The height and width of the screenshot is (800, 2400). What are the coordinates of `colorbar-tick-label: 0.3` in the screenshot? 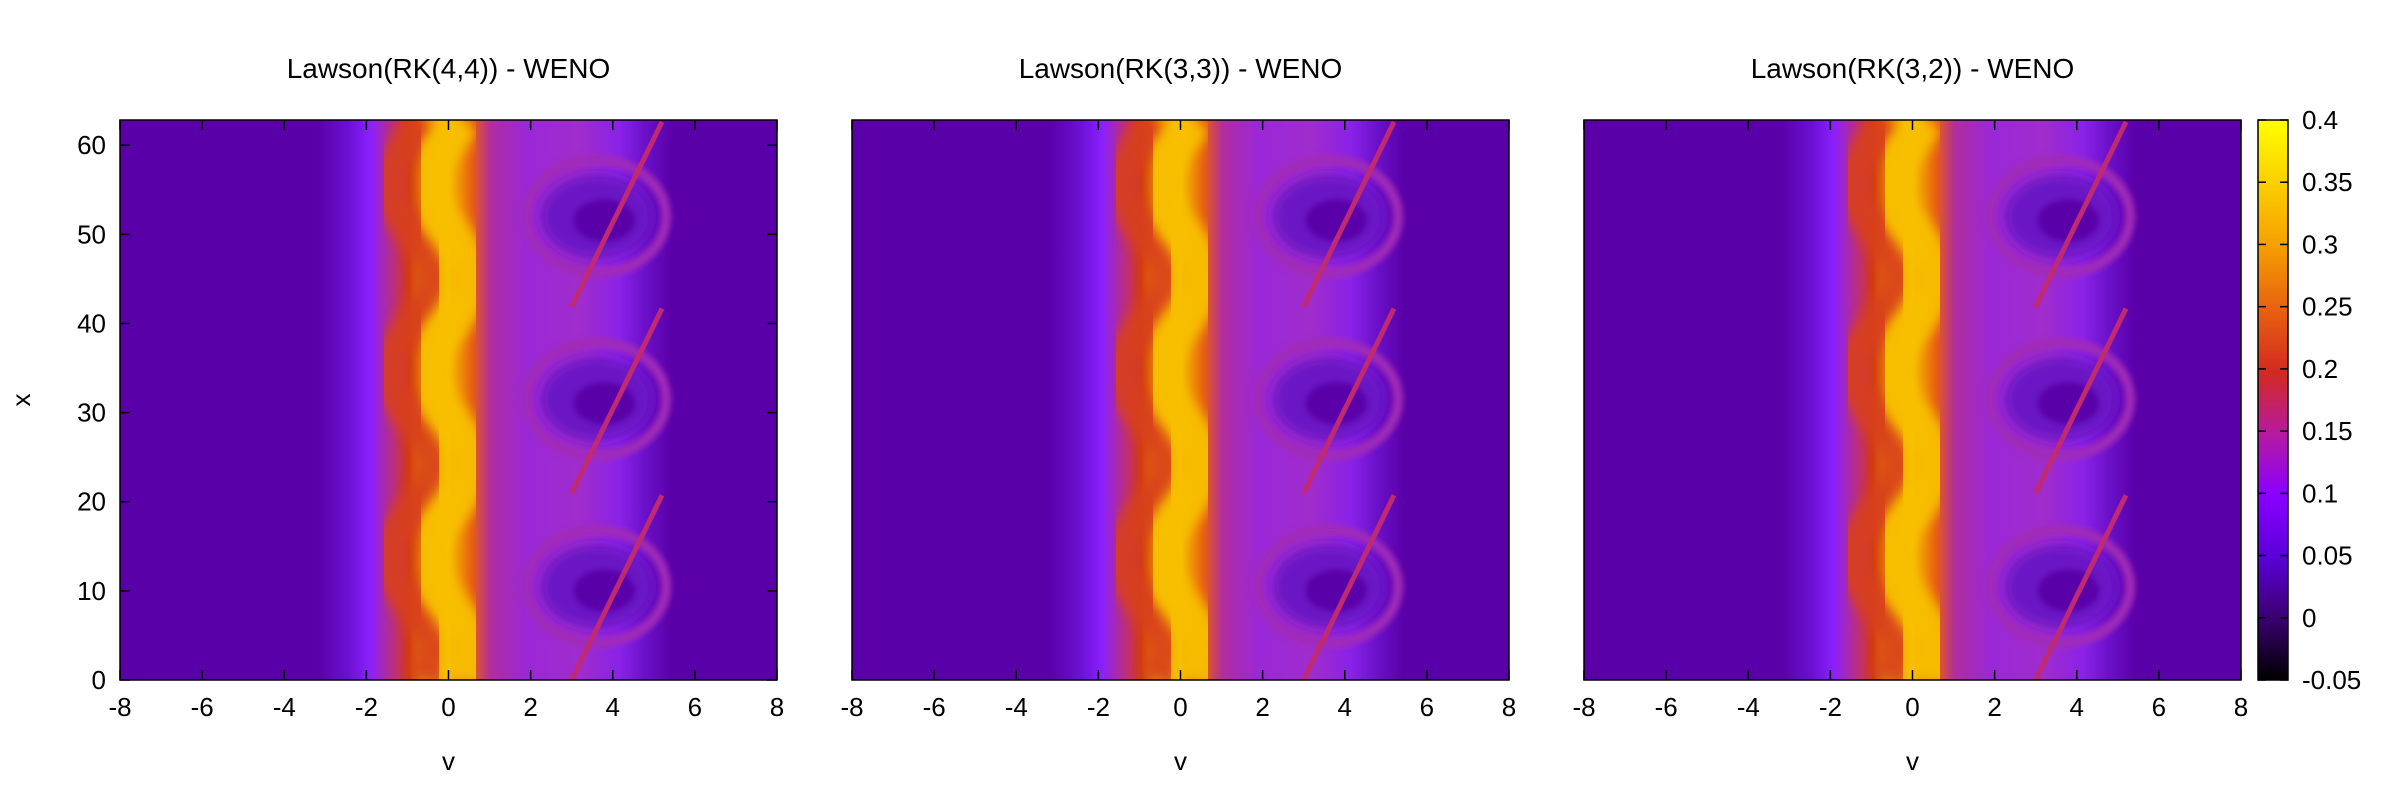 It's located at (2320, 244).